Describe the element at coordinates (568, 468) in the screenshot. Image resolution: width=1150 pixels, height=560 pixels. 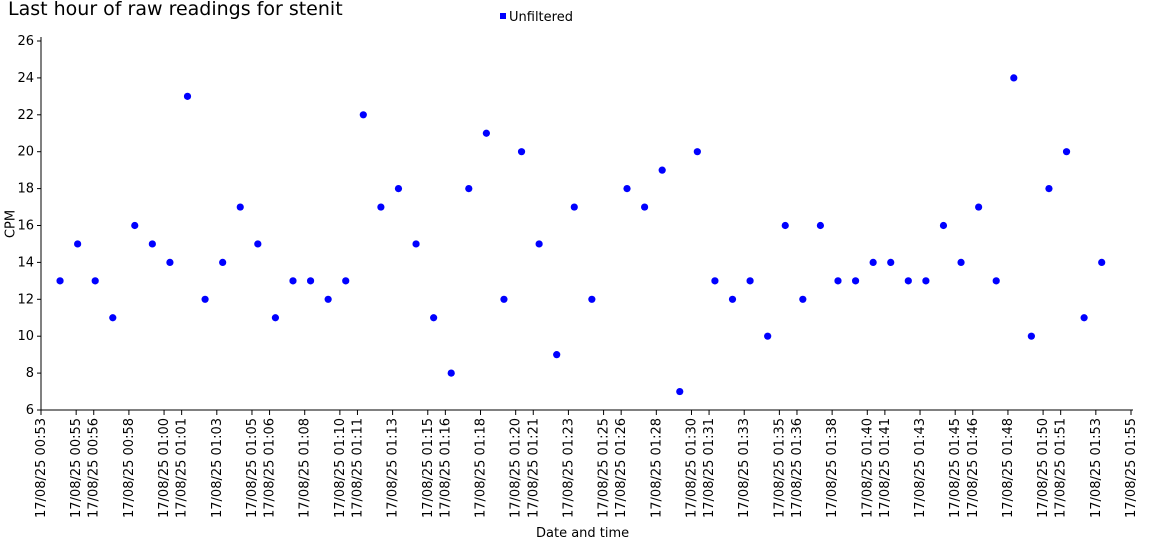
I see `x-tick-label: 17/08/25 01:23` at that location.